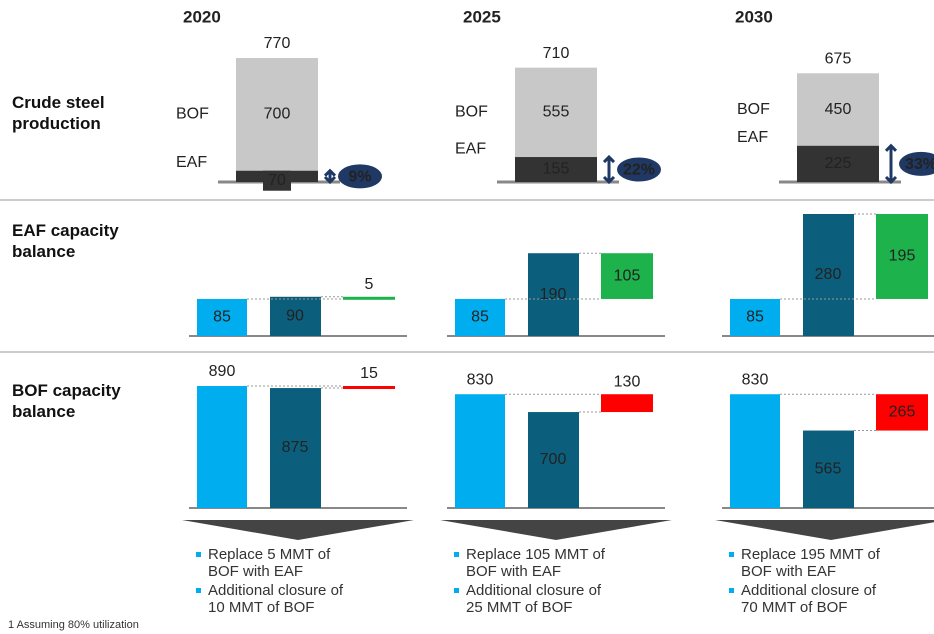 The image size is (934, 634). I want to click on eaf-label-box, so click(277, 180).